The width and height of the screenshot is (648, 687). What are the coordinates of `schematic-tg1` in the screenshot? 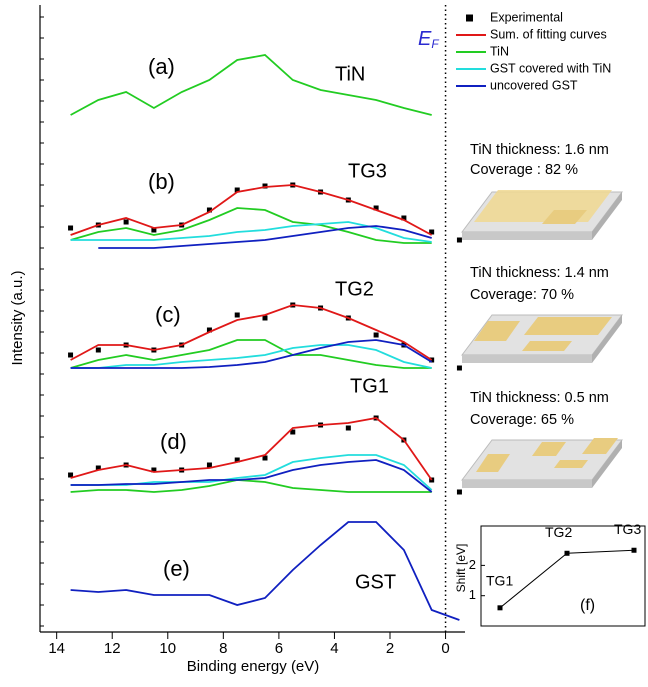 It's located at (542, 463).